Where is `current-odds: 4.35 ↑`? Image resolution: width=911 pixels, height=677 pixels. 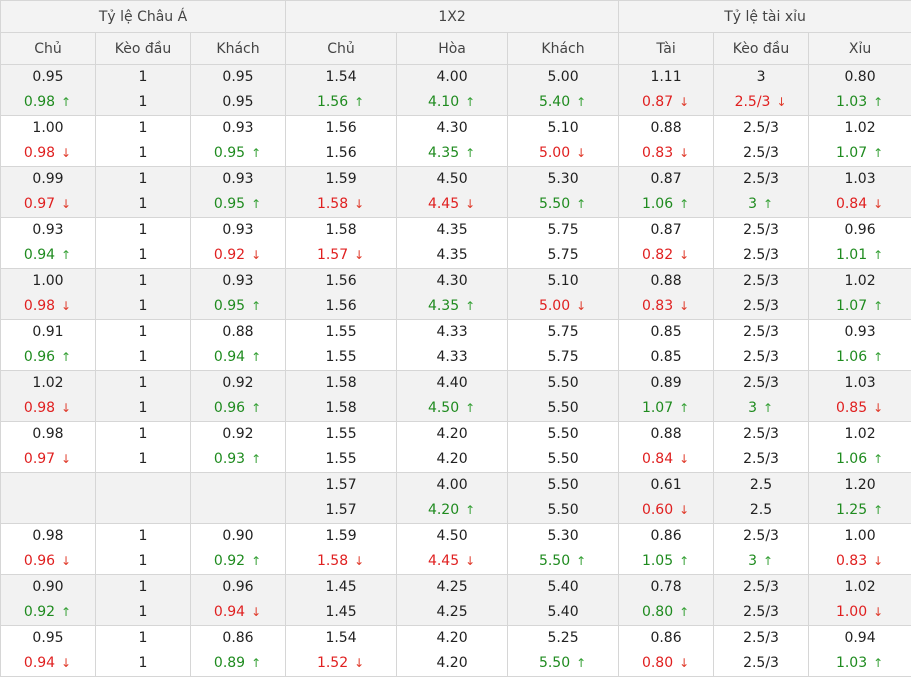
current-odds: 4.35 ↑ is located at coordinates (452, 153).